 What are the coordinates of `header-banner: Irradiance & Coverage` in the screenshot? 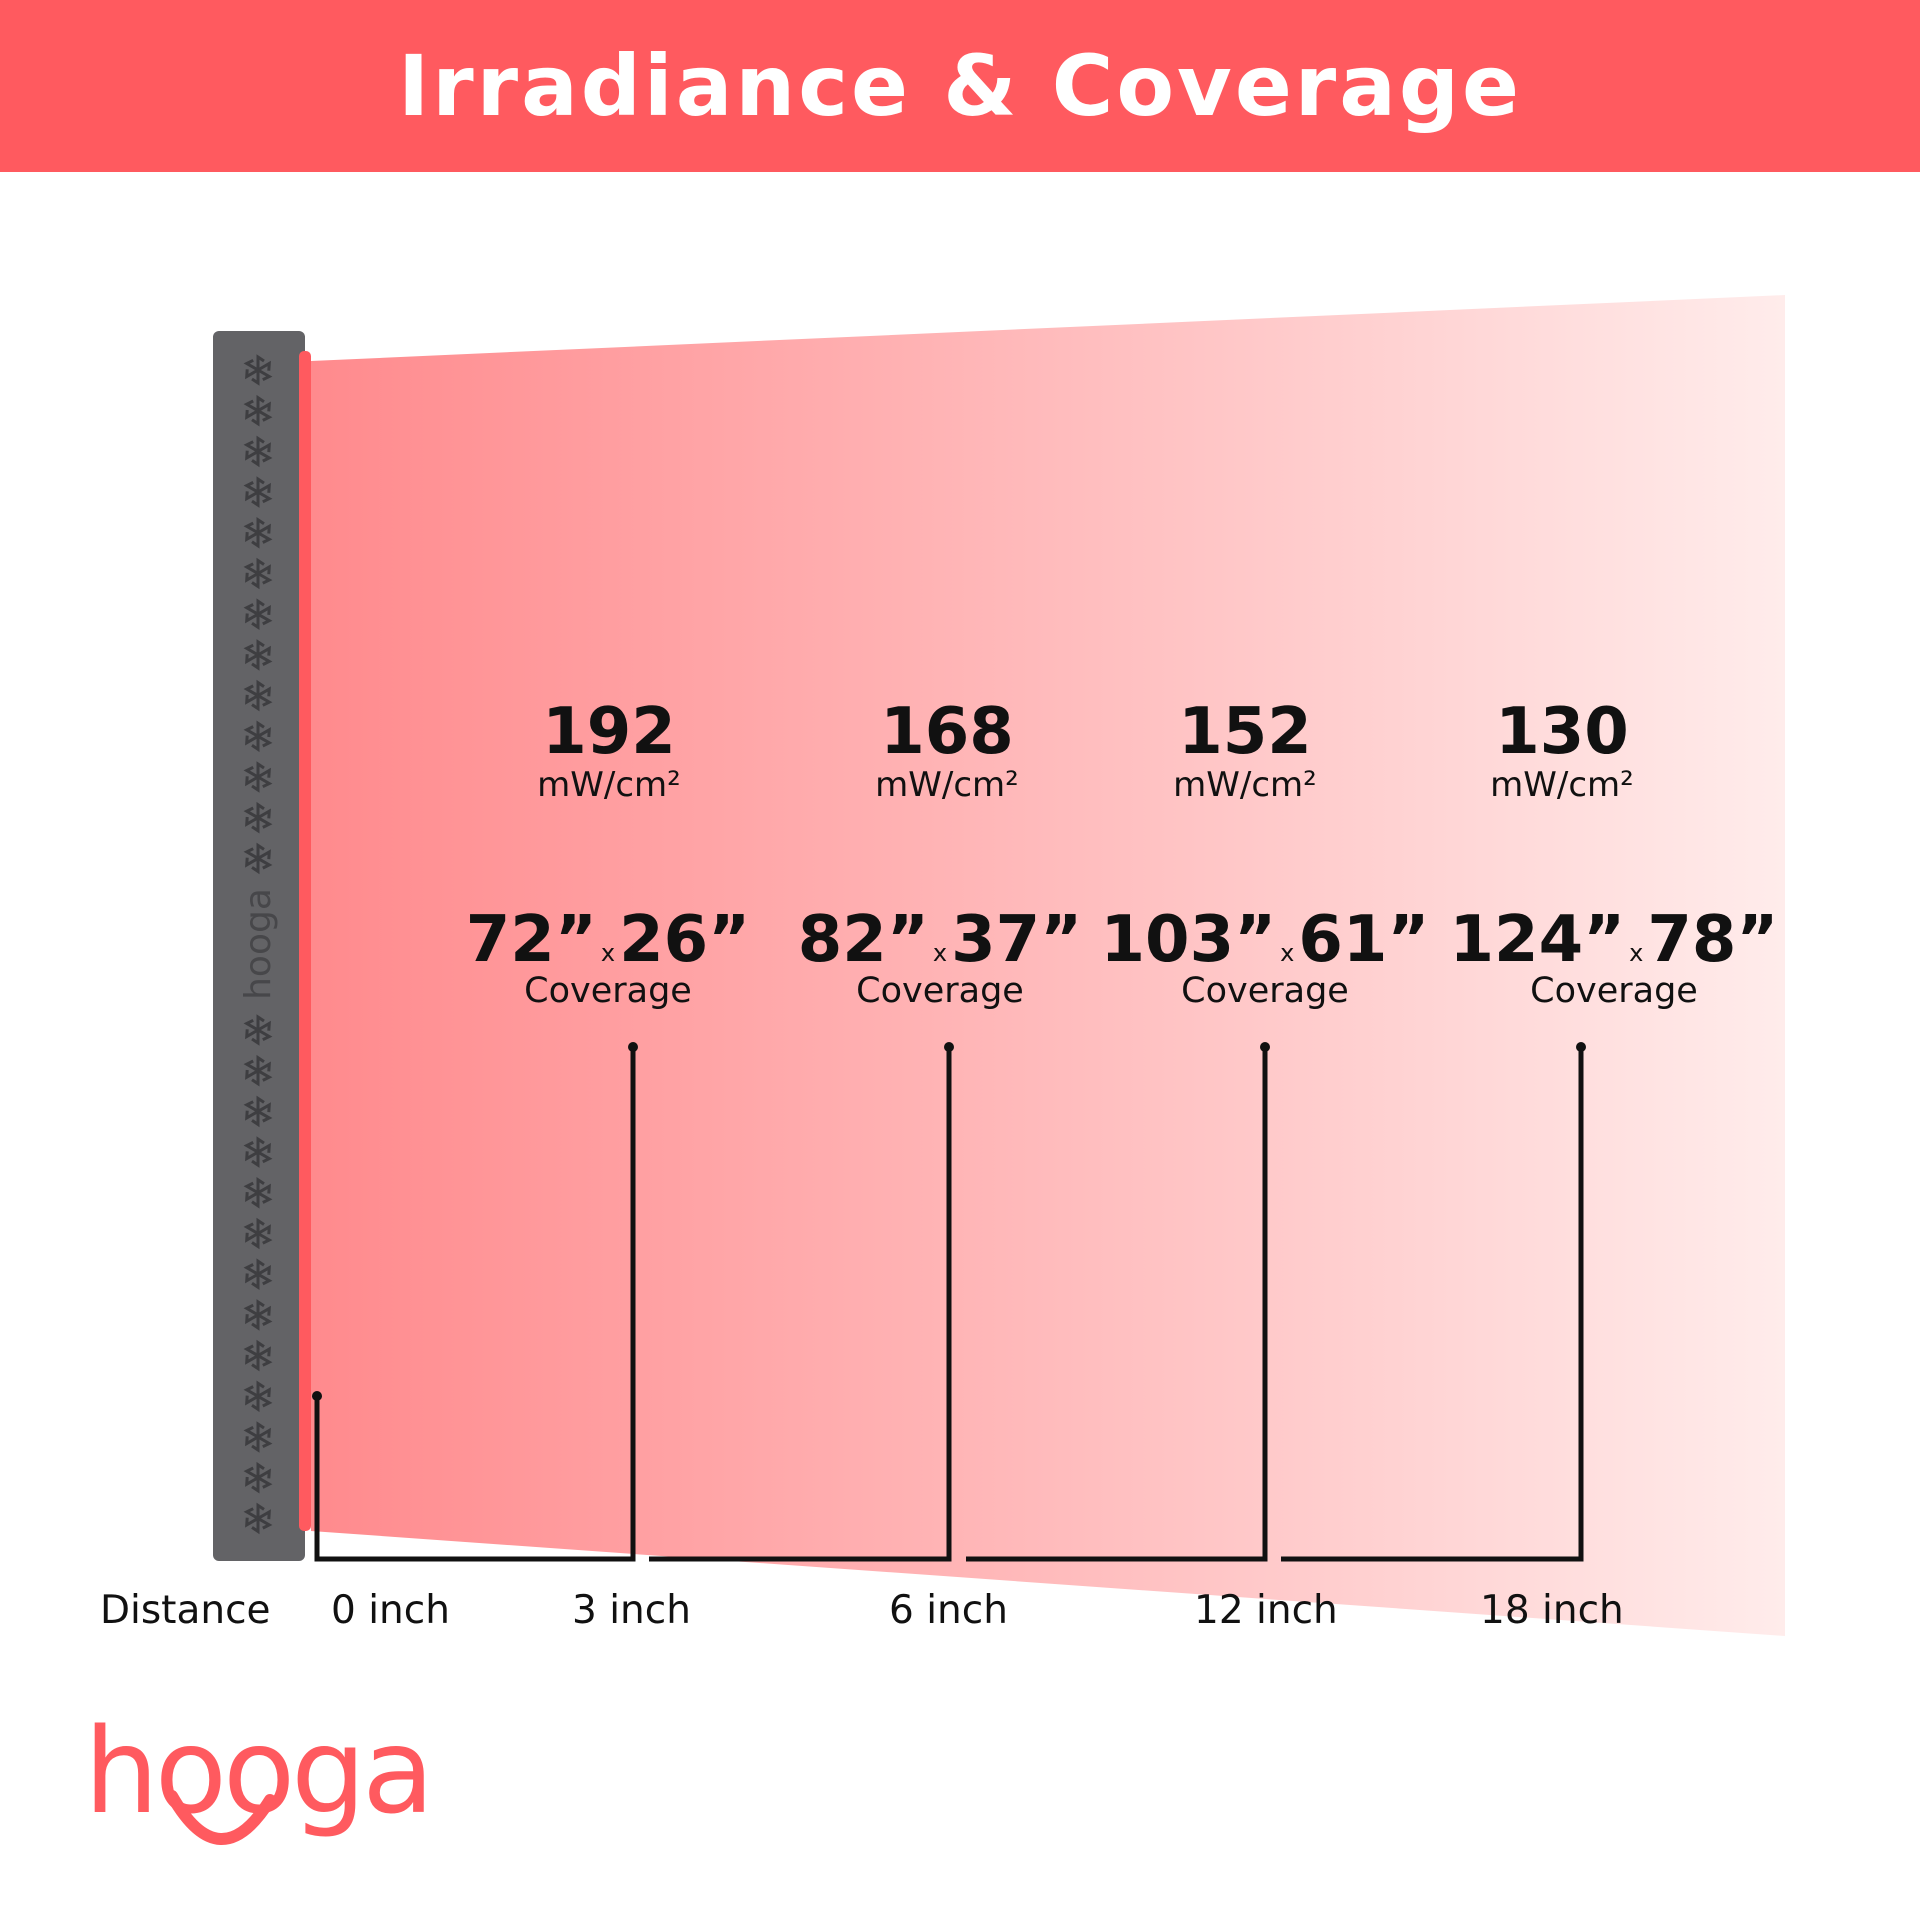 It's located at (960, 86).